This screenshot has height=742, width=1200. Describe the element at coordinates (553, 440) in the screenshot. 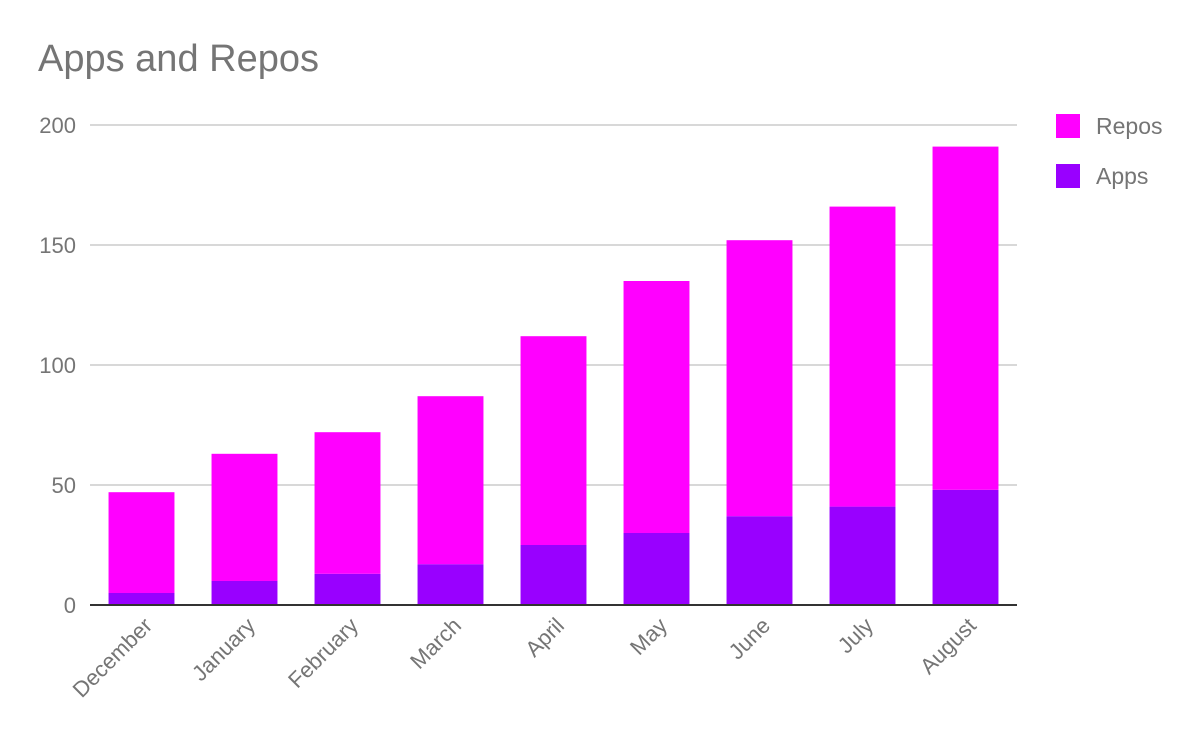

I see `bar-repos-april` at that location.